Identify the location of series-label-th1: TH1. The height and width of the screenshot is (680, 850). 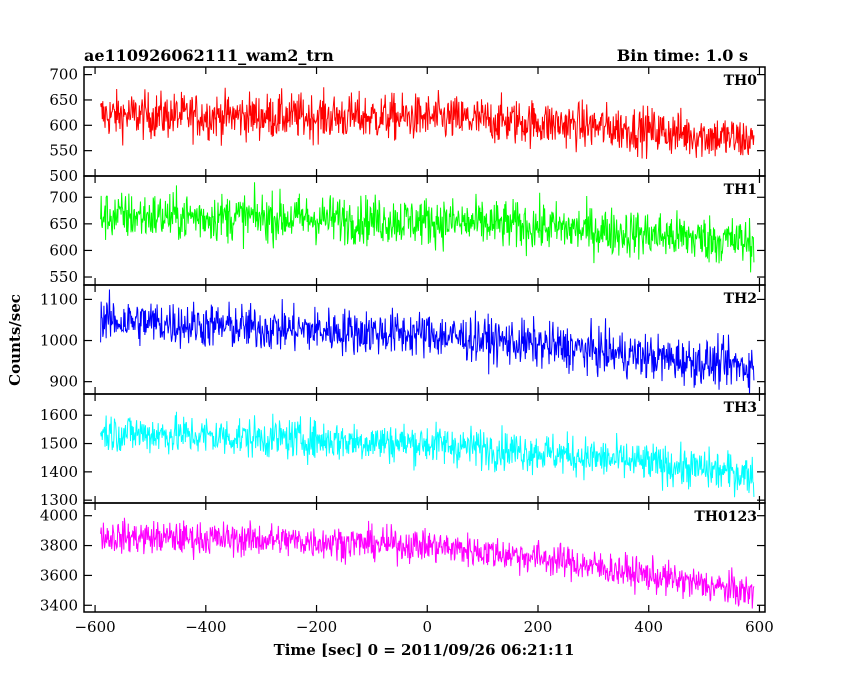
(740, 190).